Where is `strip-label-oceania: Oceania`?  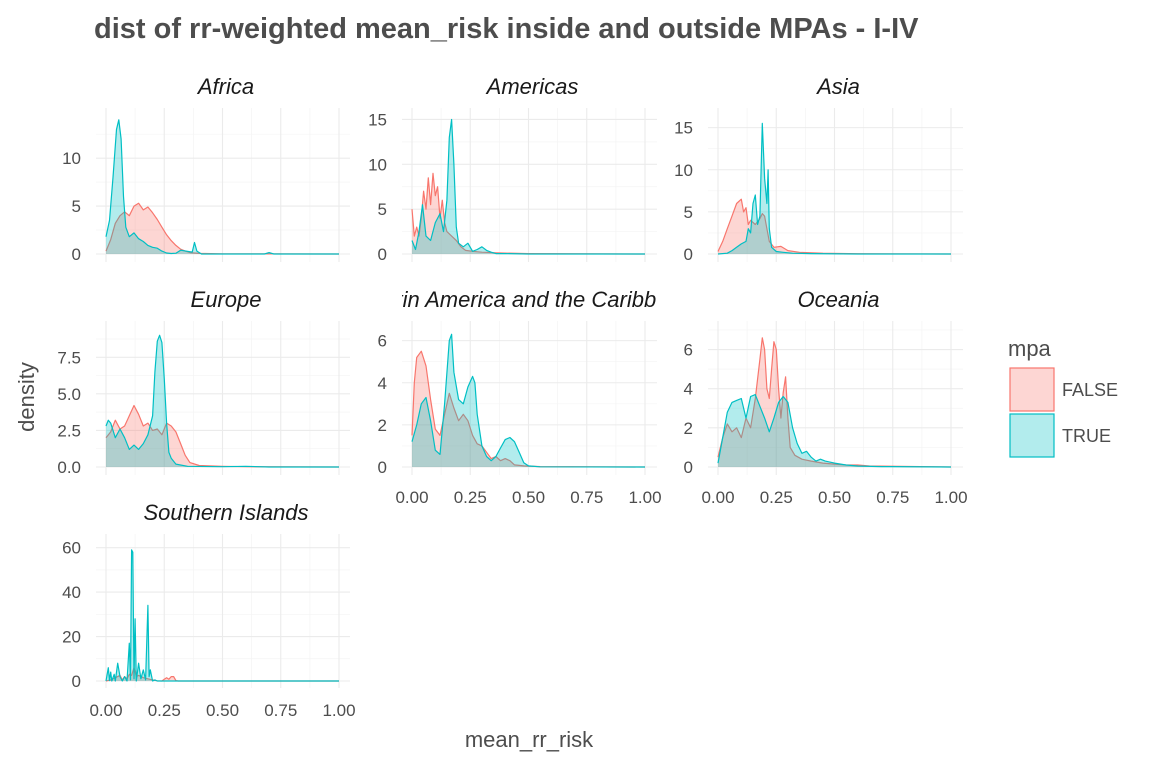 strip-label-oceania: Oceania is located at coordinates (839, 299).